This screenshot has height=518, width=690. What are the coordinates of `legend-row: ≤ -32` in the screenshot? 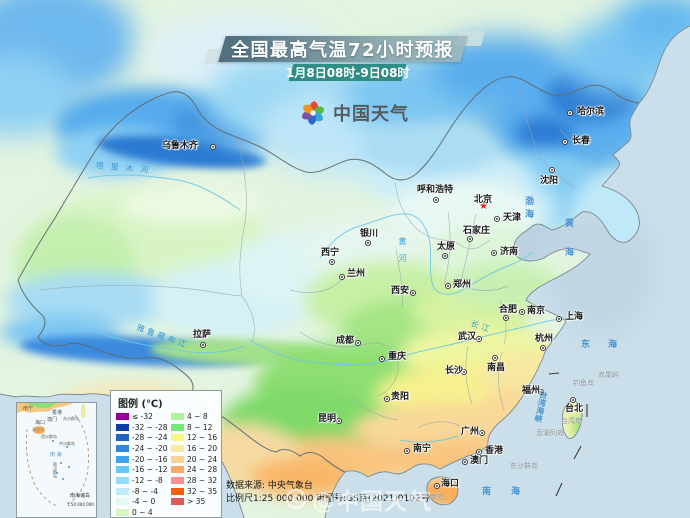 It's located at (142, 416).